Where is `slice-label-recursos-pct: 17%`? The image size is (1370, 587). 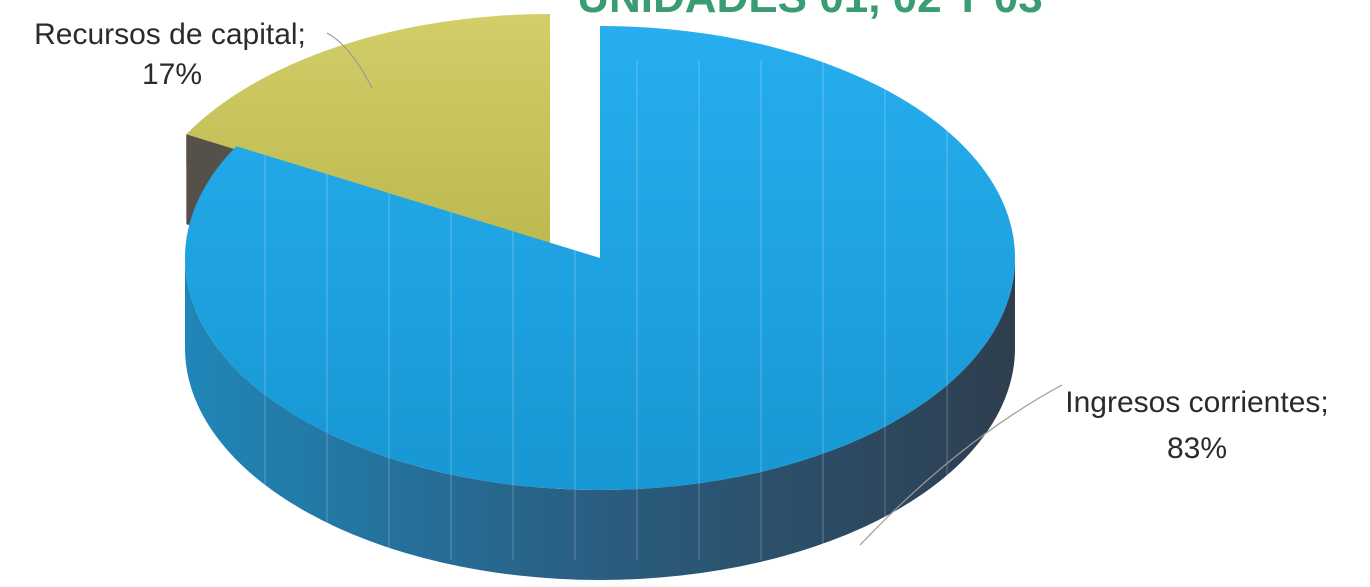
slice-label-recursos-pct: 17% is located at coordinates (172, 74).